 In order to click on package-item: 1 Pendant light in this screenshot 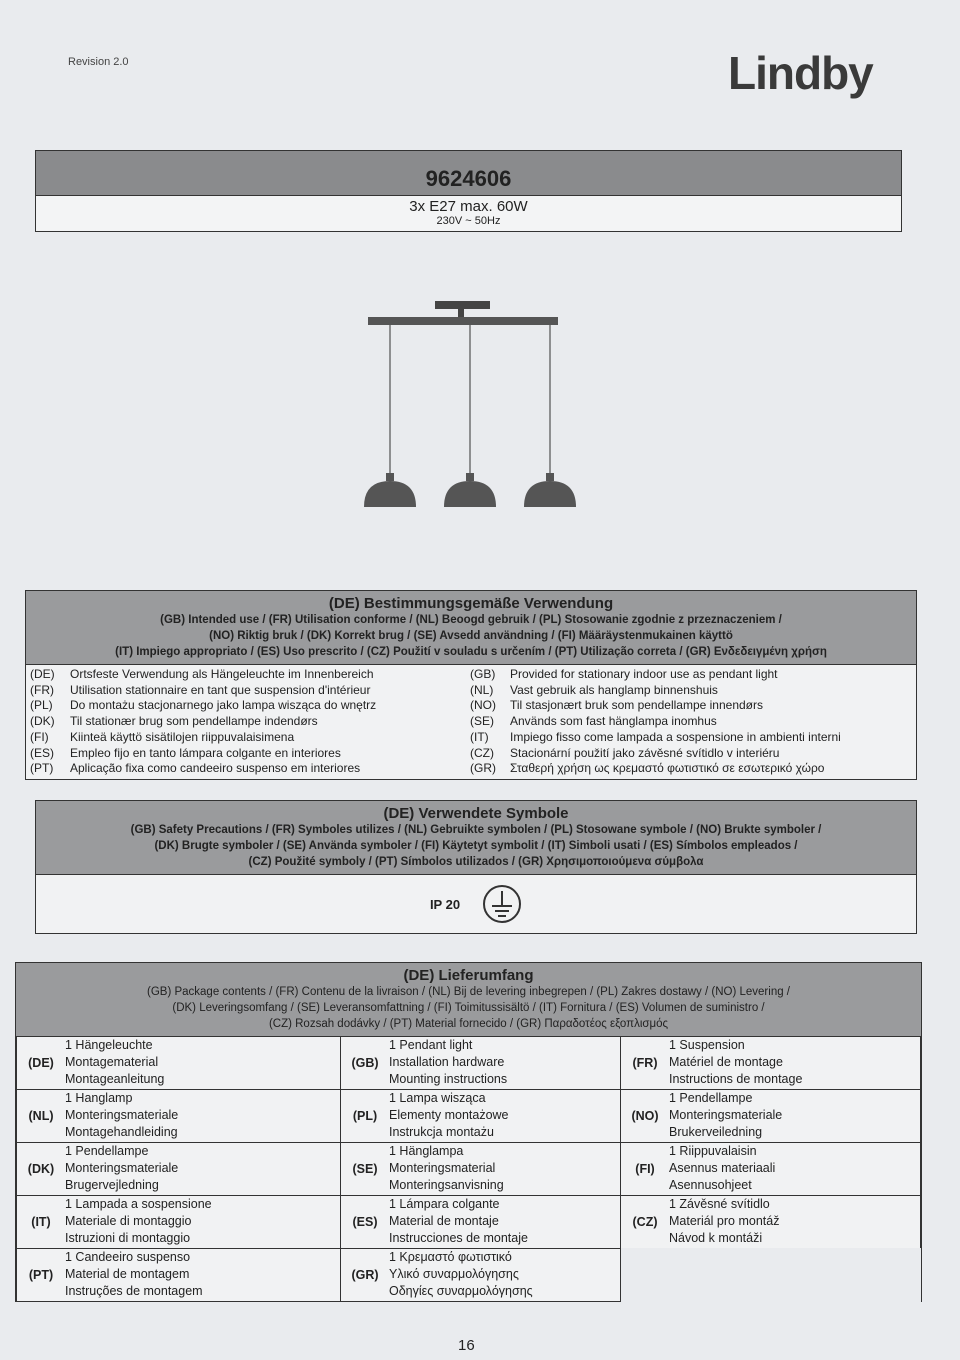, I will do `click(431, 1045)`.